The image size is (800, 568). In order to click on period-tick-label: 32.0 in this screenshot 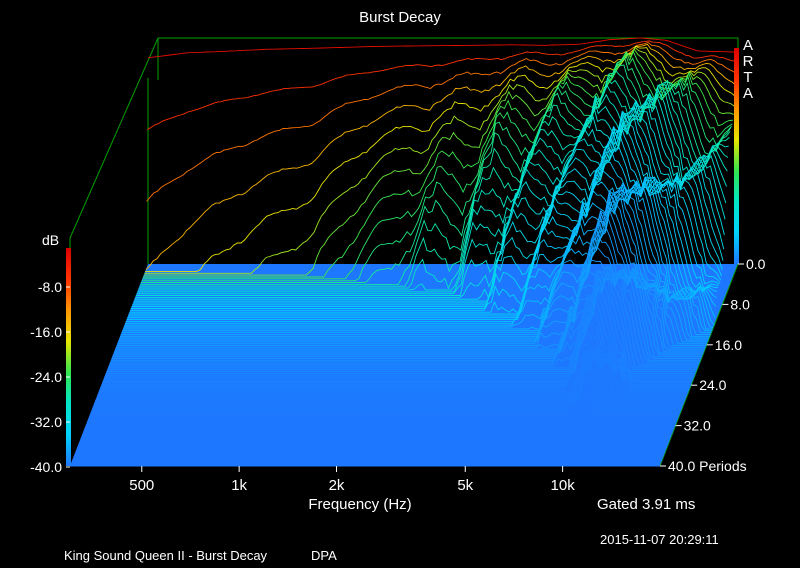, I will do `click(697, 426)`.